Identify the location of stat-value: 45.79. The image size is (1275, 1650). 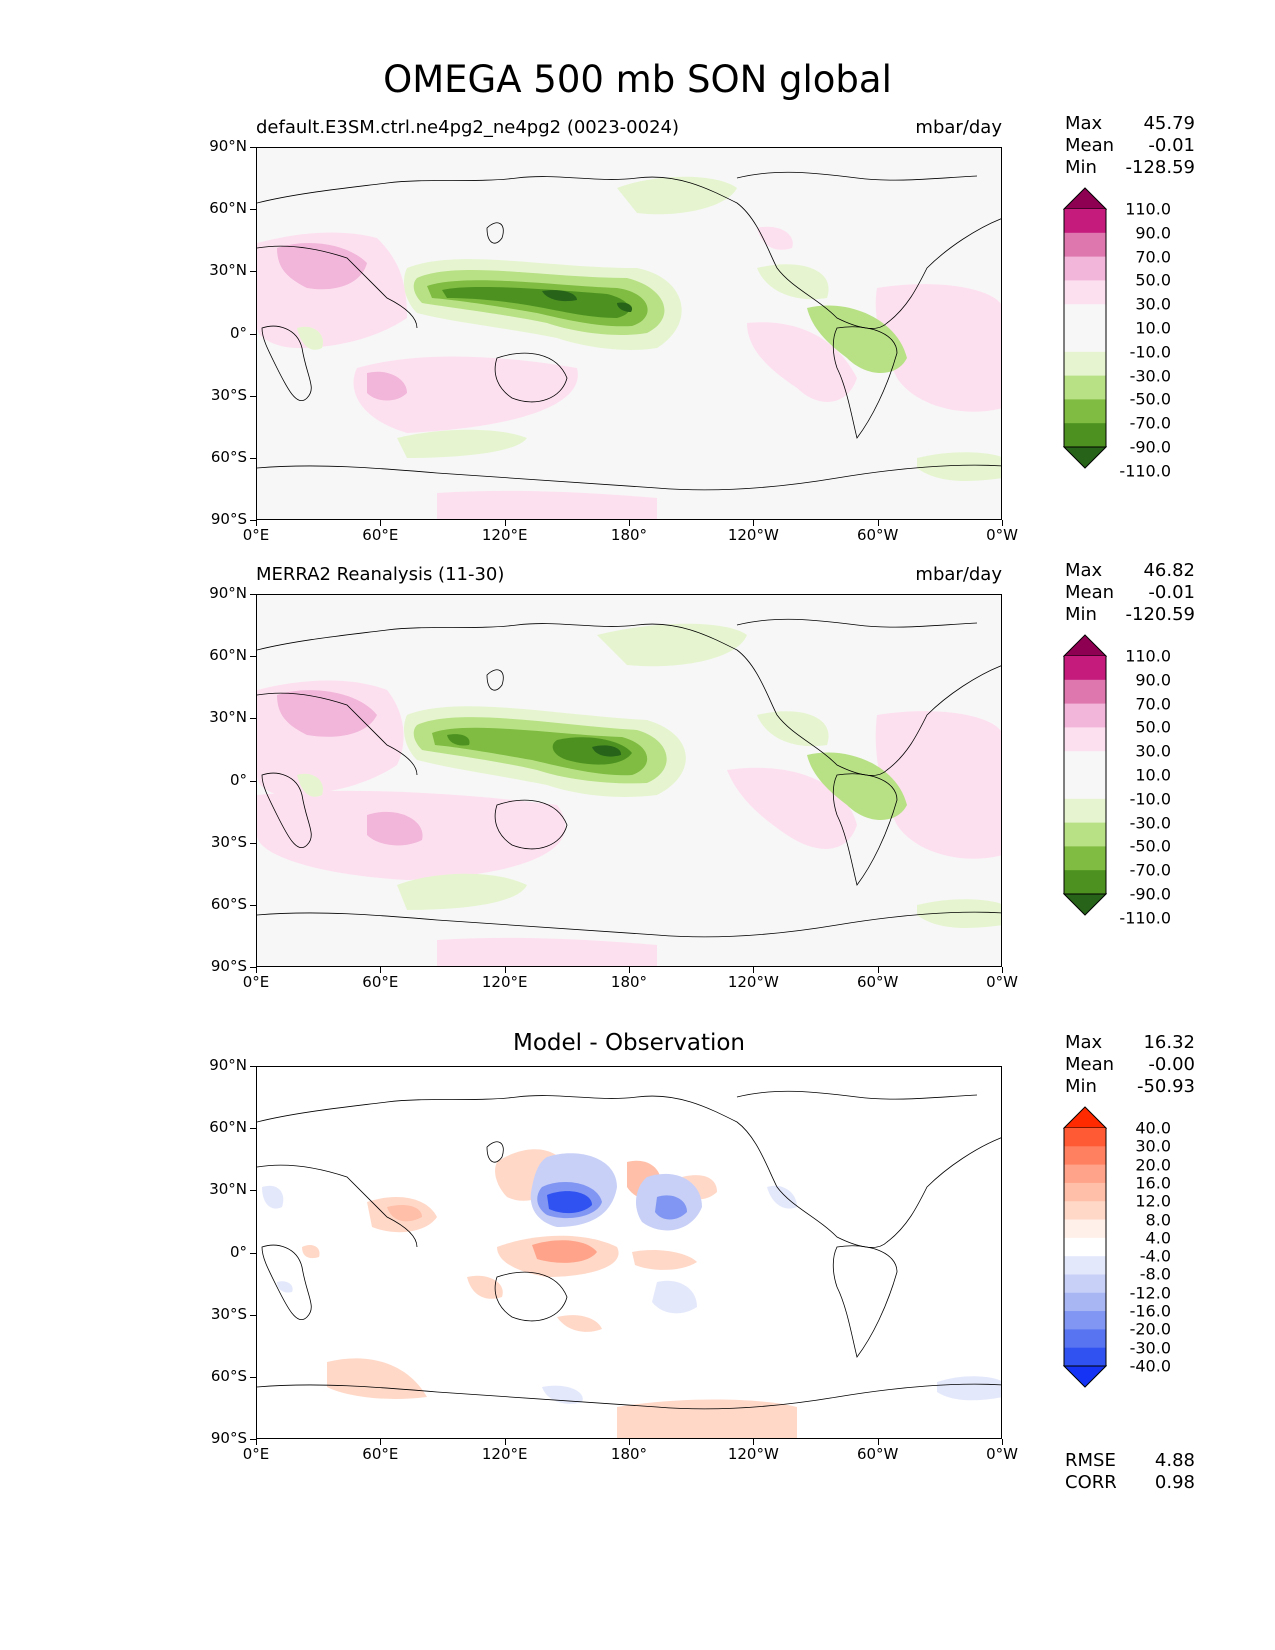
(1169, 123).